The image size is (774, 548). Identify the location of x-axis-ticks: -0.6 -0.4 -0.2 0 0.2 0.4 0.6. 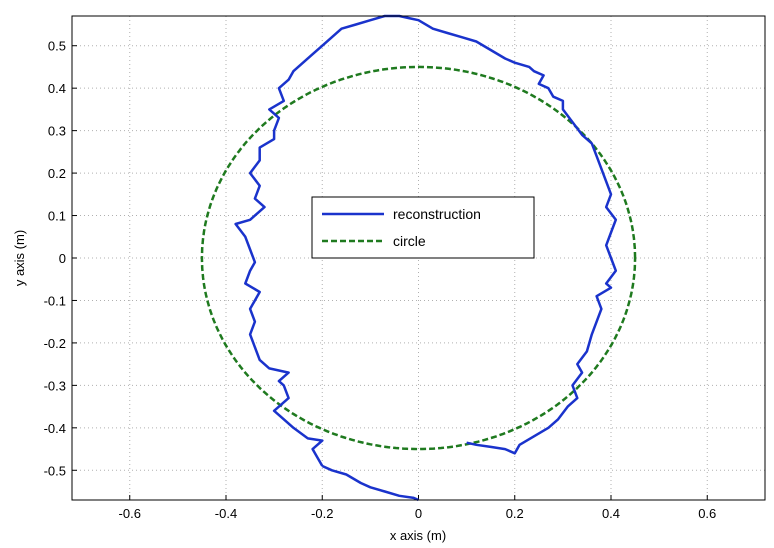
(417, 508).